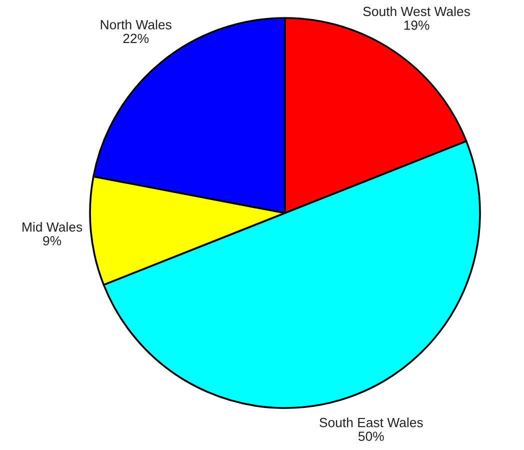 This screenshot has width=524, height=450. What do you see at coordinates (52, 241) in the screenshot?
I see `data-label: 9%` at bounding box center [52, 241].